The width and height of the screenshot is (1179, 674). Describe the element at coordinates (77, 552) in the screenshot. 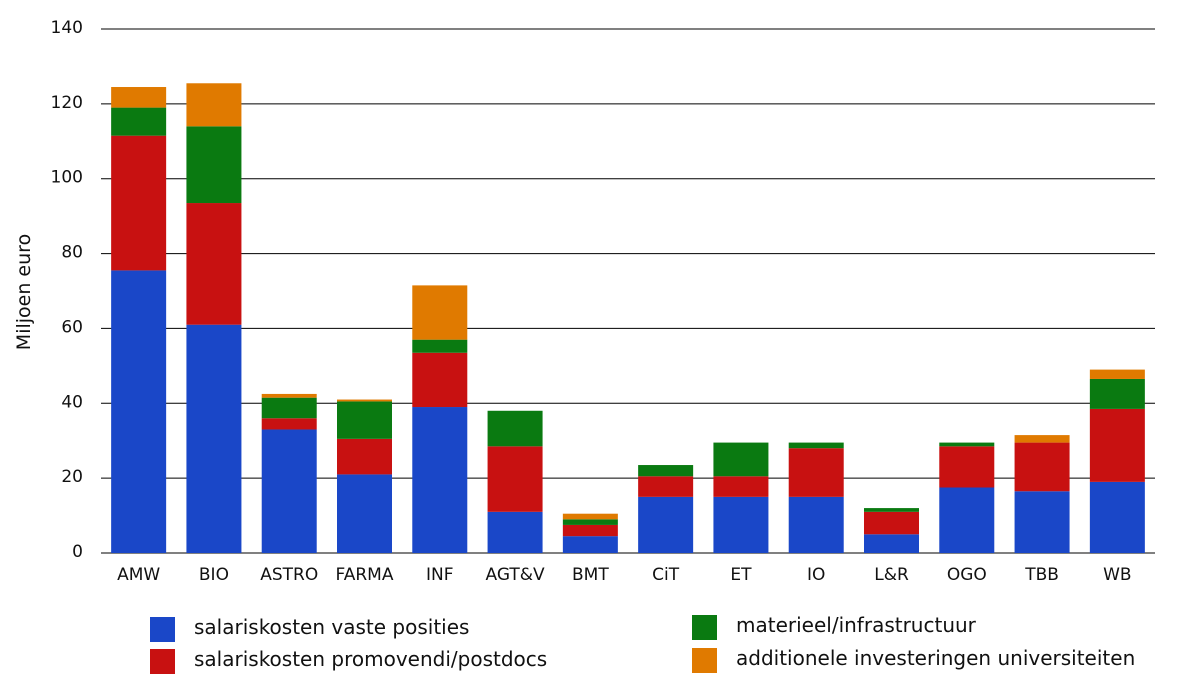

I see `y-tick-label: 0` at that location.